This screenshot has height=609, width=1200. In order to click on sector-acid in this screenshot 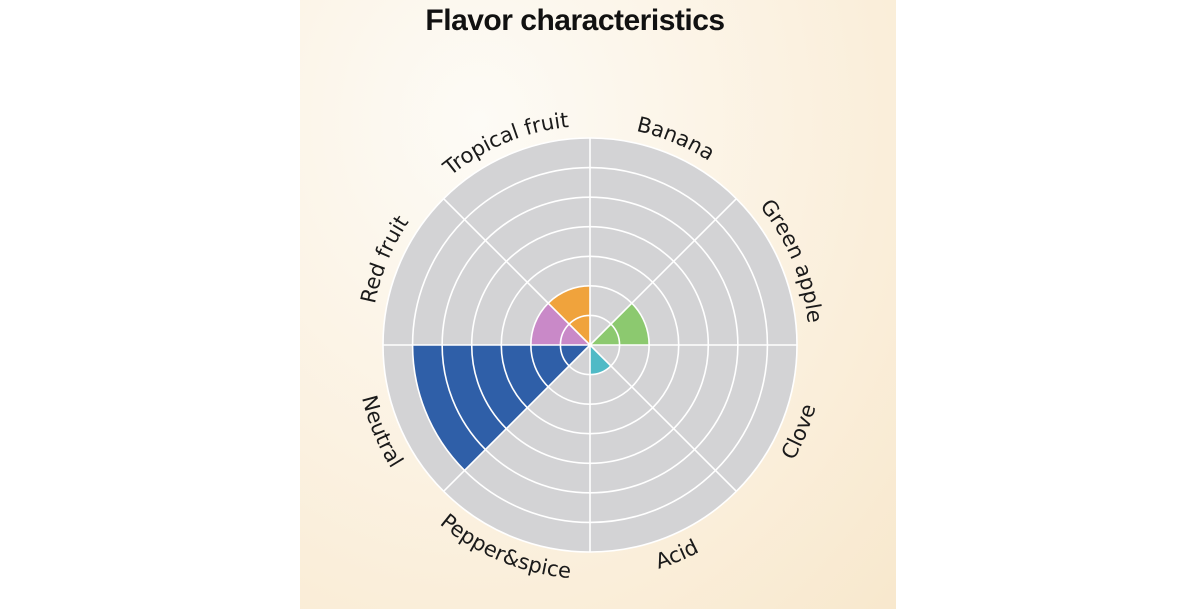, I will do `click(600, 360)`.